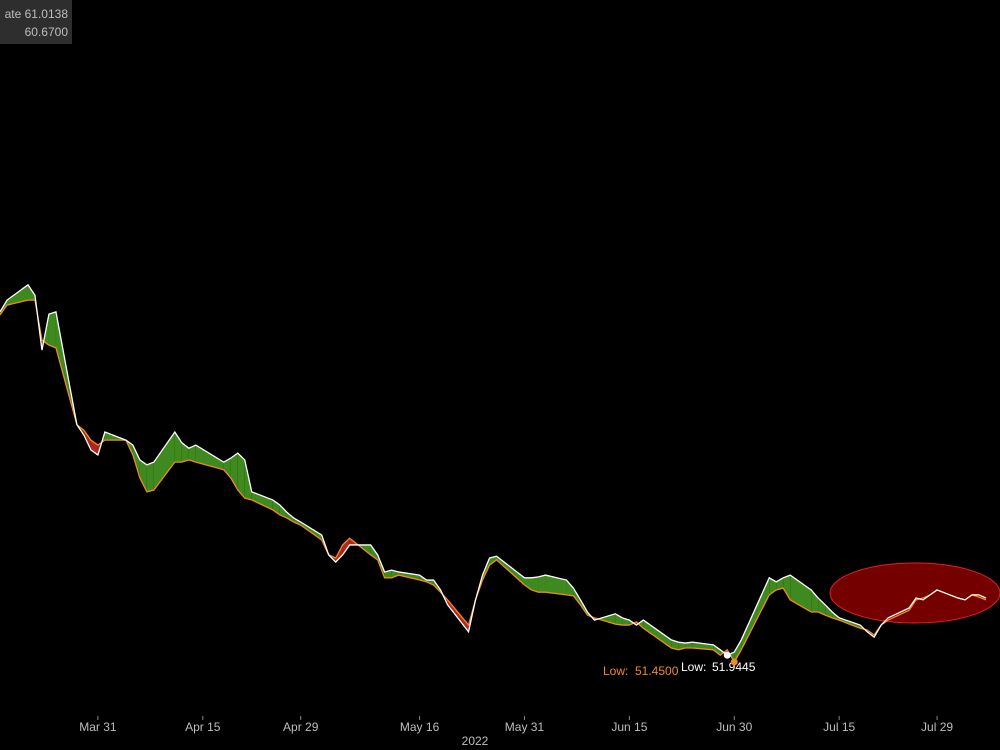 The width and height of the screenshot is (1000, 750). What do you see at coordinates (914, 593) in the screenshot?
I see `highlight-ellipse` at bounding box center [914, 593].